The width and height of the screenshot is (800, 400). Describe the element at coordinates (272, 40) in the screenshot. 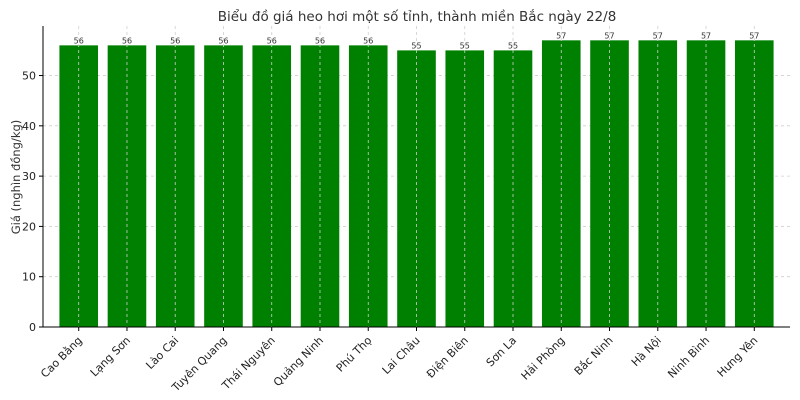

I see `bar-value-label-4: 56` at that location.